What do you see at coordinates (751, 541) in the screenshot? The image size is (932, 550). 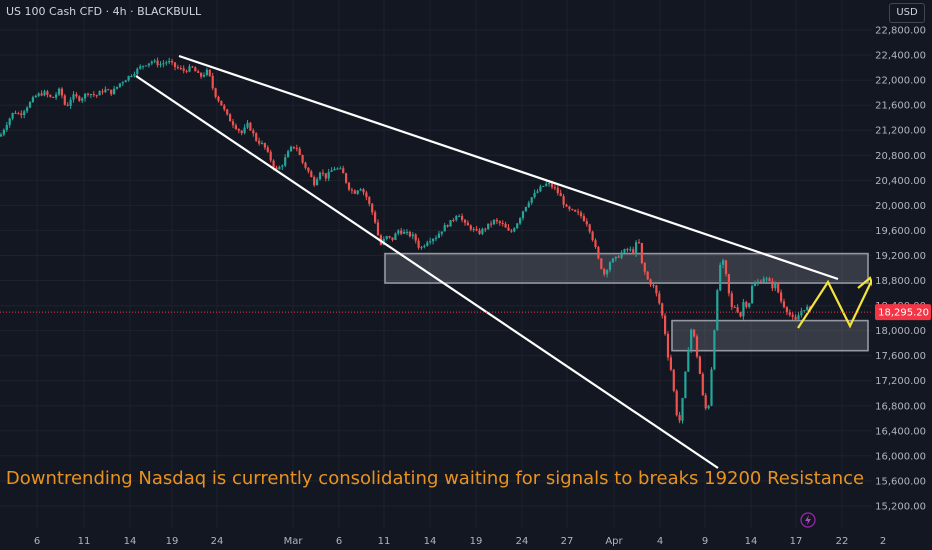 I see `x-tick-label: 14` at bounding box center [751, 541].